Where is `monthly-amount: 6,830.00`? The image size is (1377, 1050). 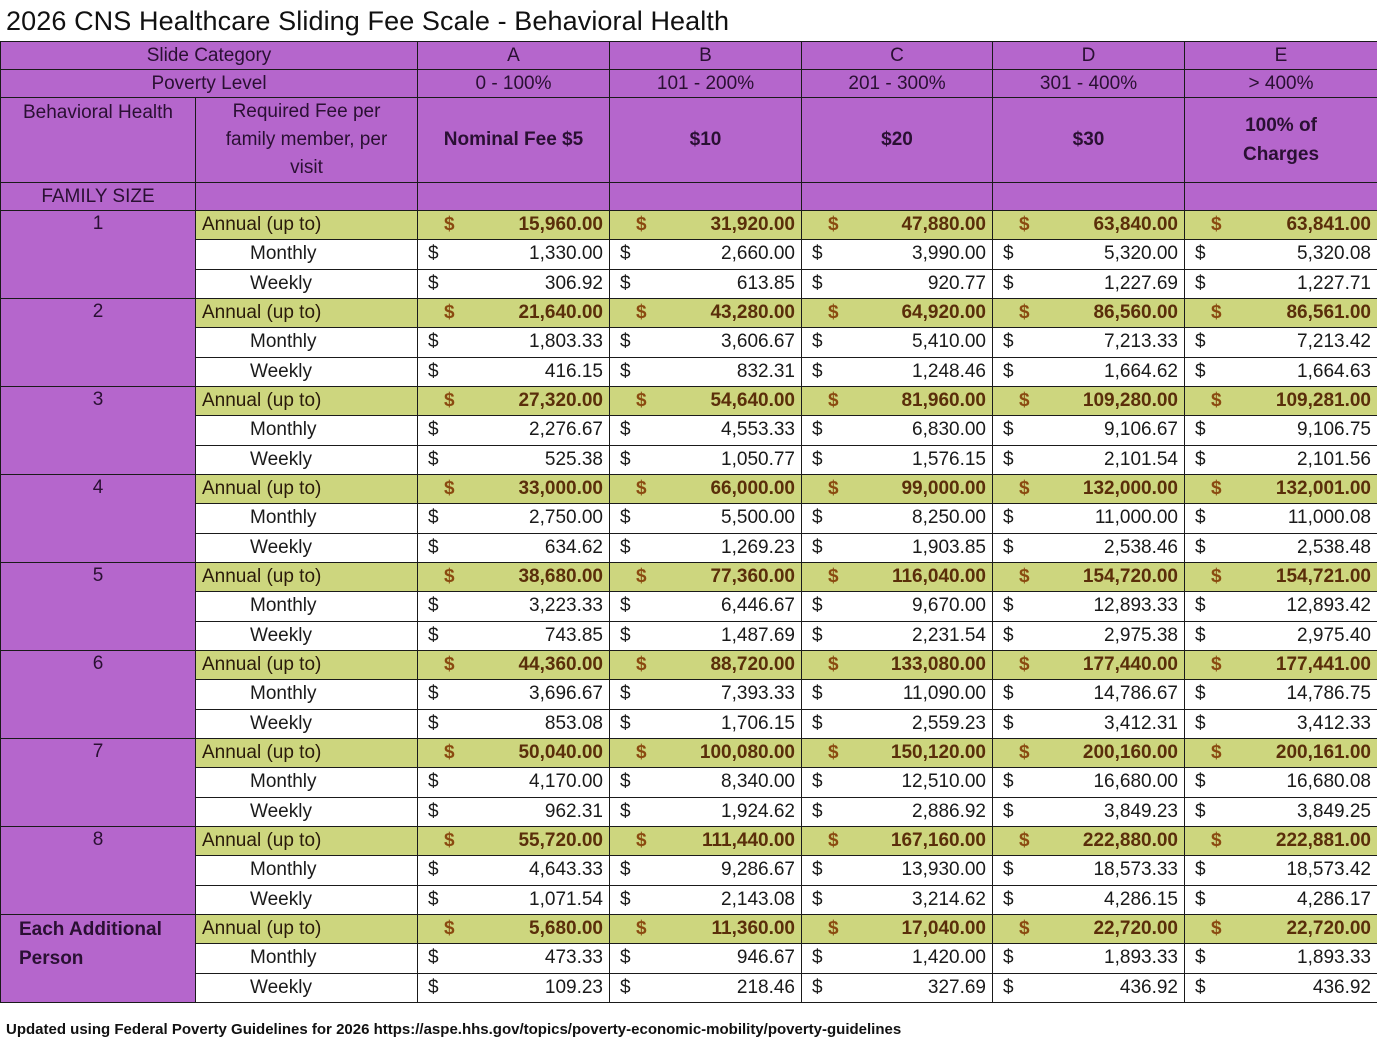 monthly-amount: 6,830.00 is located at coordinates (949, 430).